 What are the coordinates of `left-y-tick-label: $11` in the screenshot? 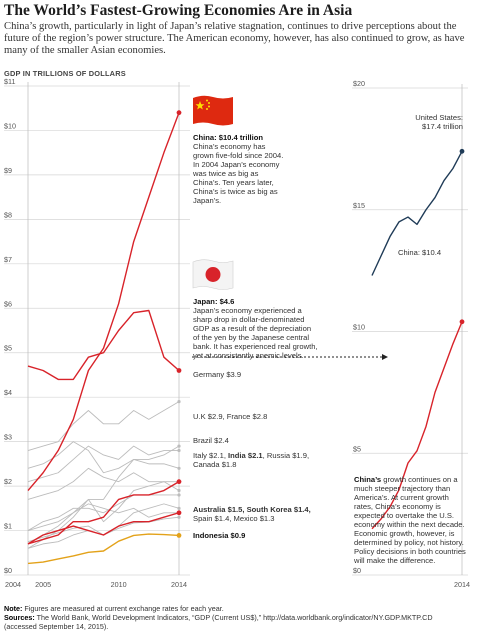 It's located at (9, 81).